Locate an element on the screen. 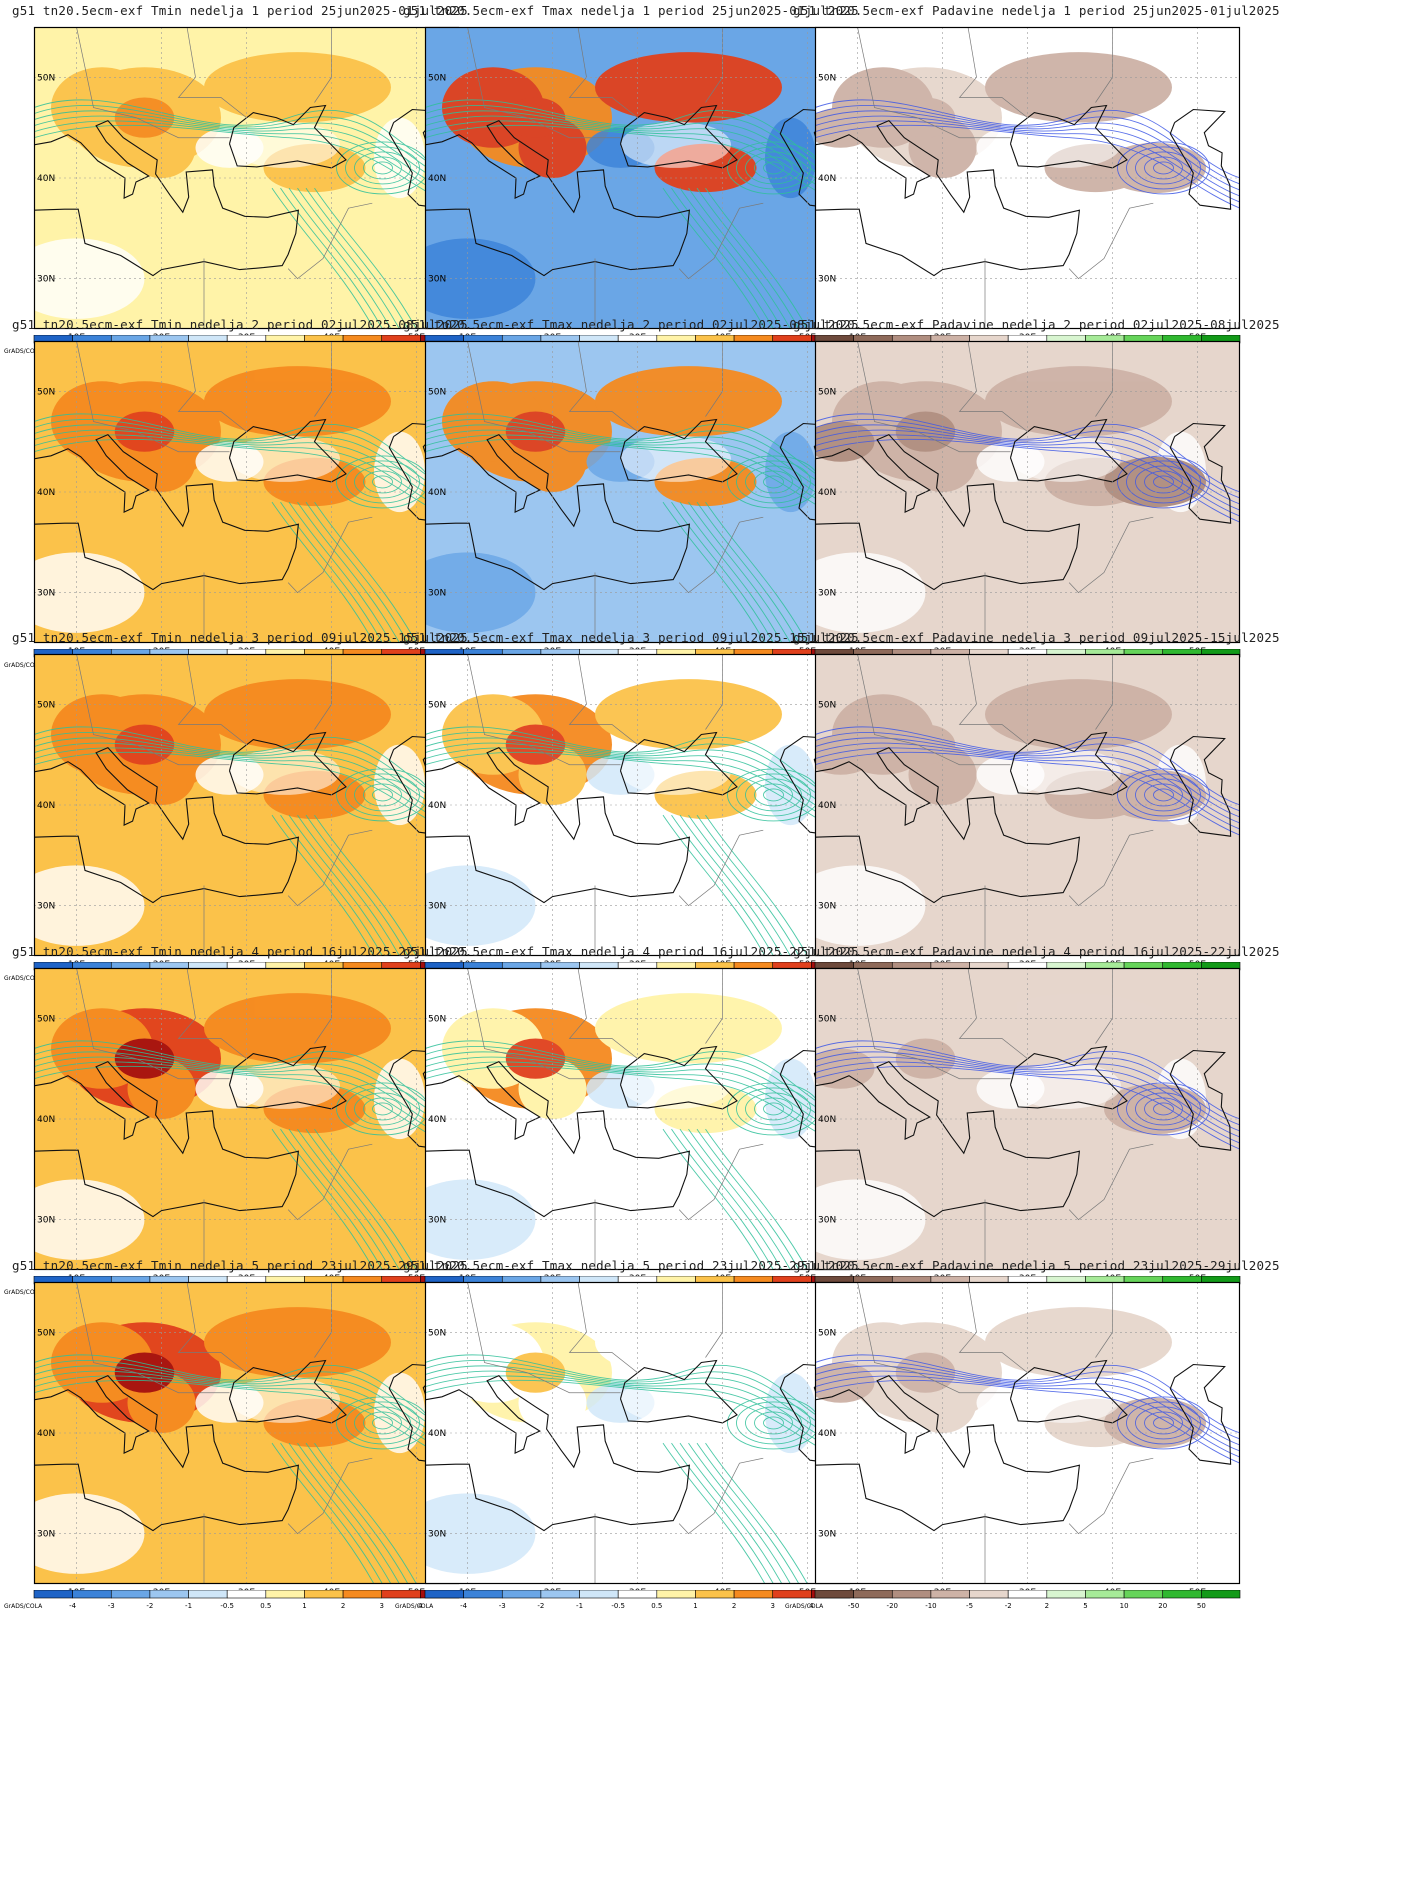 Image resolution: width=1413 pixels, height=1895 pixels. credit-label: GrADS/COLA is located at coordinates (23, 1606).